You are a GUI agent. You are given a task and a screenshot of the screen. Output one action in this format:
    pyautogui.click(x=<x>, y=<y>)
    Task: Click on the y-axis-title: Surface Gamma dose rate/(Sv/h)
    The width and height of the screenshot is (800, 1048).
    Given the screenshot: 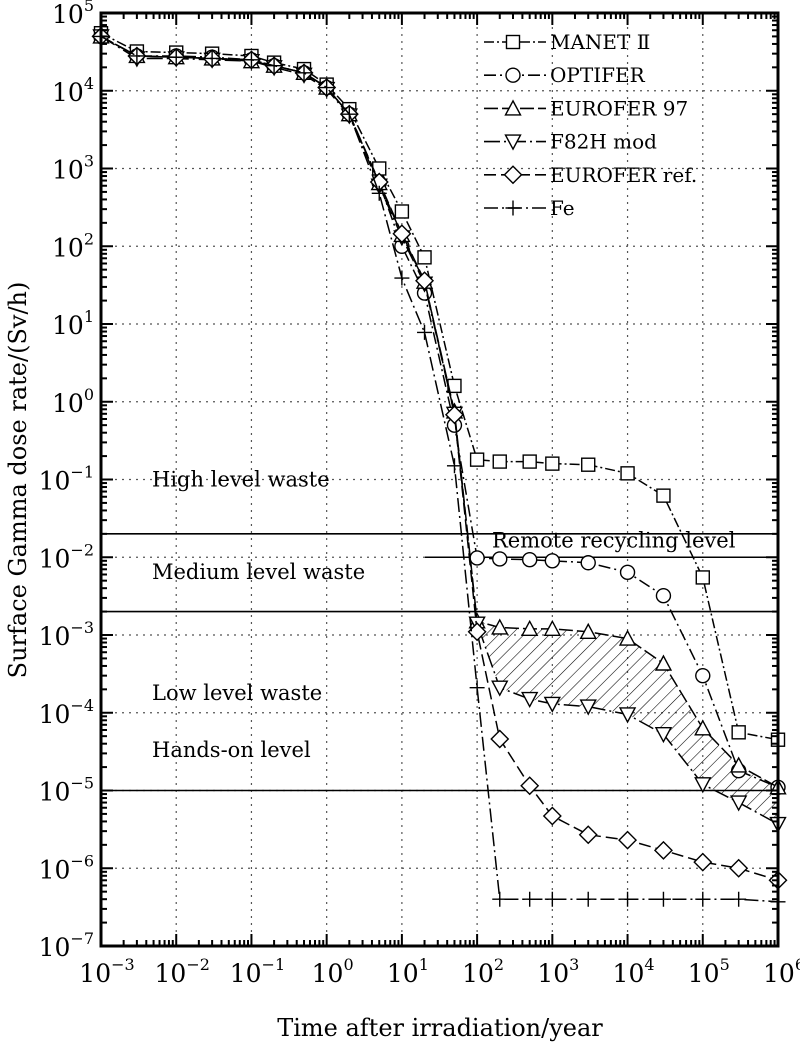 What is the action you would take?
    pyautogui.click(x=18, y=480)
    